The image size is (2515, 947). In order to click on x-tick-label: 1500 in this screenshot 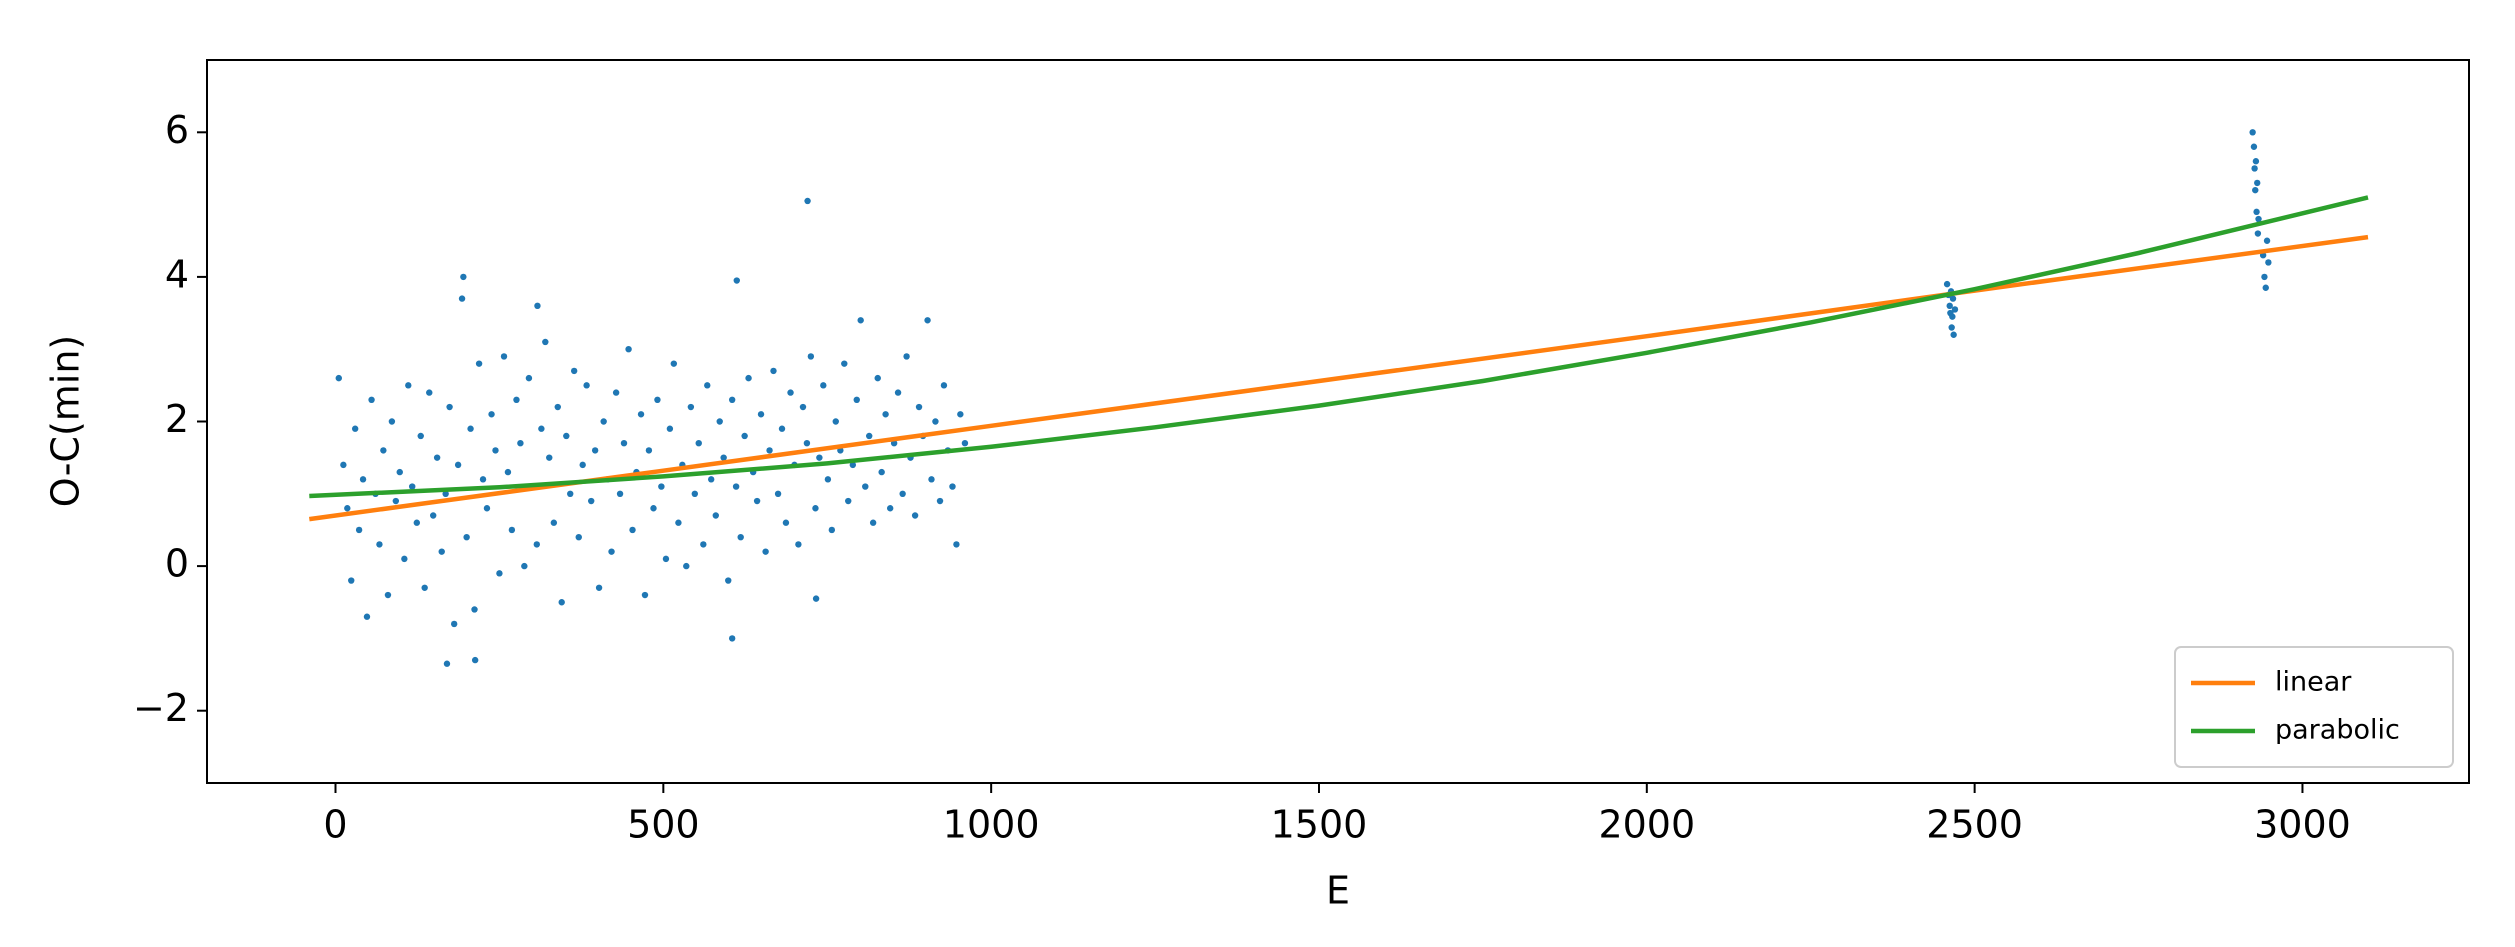, I will do `click(1319, 825)`.